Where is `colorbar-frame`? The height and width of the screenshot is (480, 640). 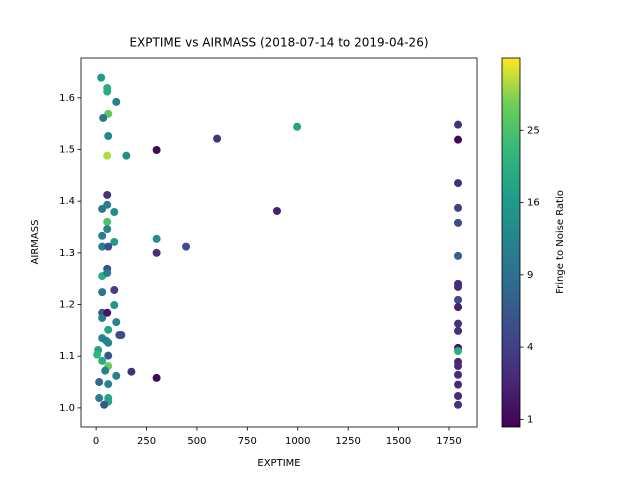
colorbar-frame is located at coordinates (511, 242).